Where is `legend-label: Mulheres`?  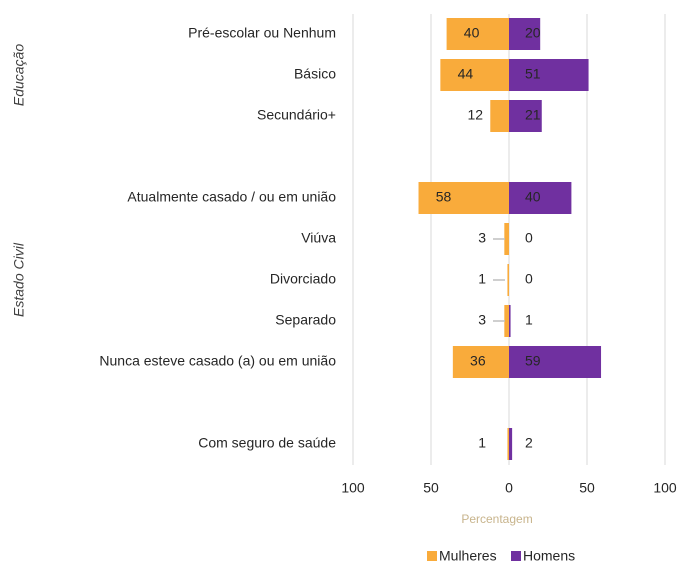 legend-label: Mulheres is located at coordinates (468, 556).